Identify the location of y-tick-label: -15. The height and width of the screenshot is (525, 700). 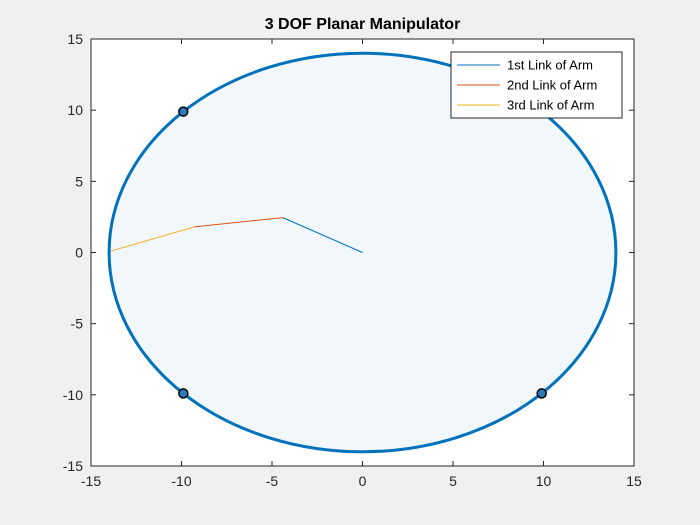
(73, 466).